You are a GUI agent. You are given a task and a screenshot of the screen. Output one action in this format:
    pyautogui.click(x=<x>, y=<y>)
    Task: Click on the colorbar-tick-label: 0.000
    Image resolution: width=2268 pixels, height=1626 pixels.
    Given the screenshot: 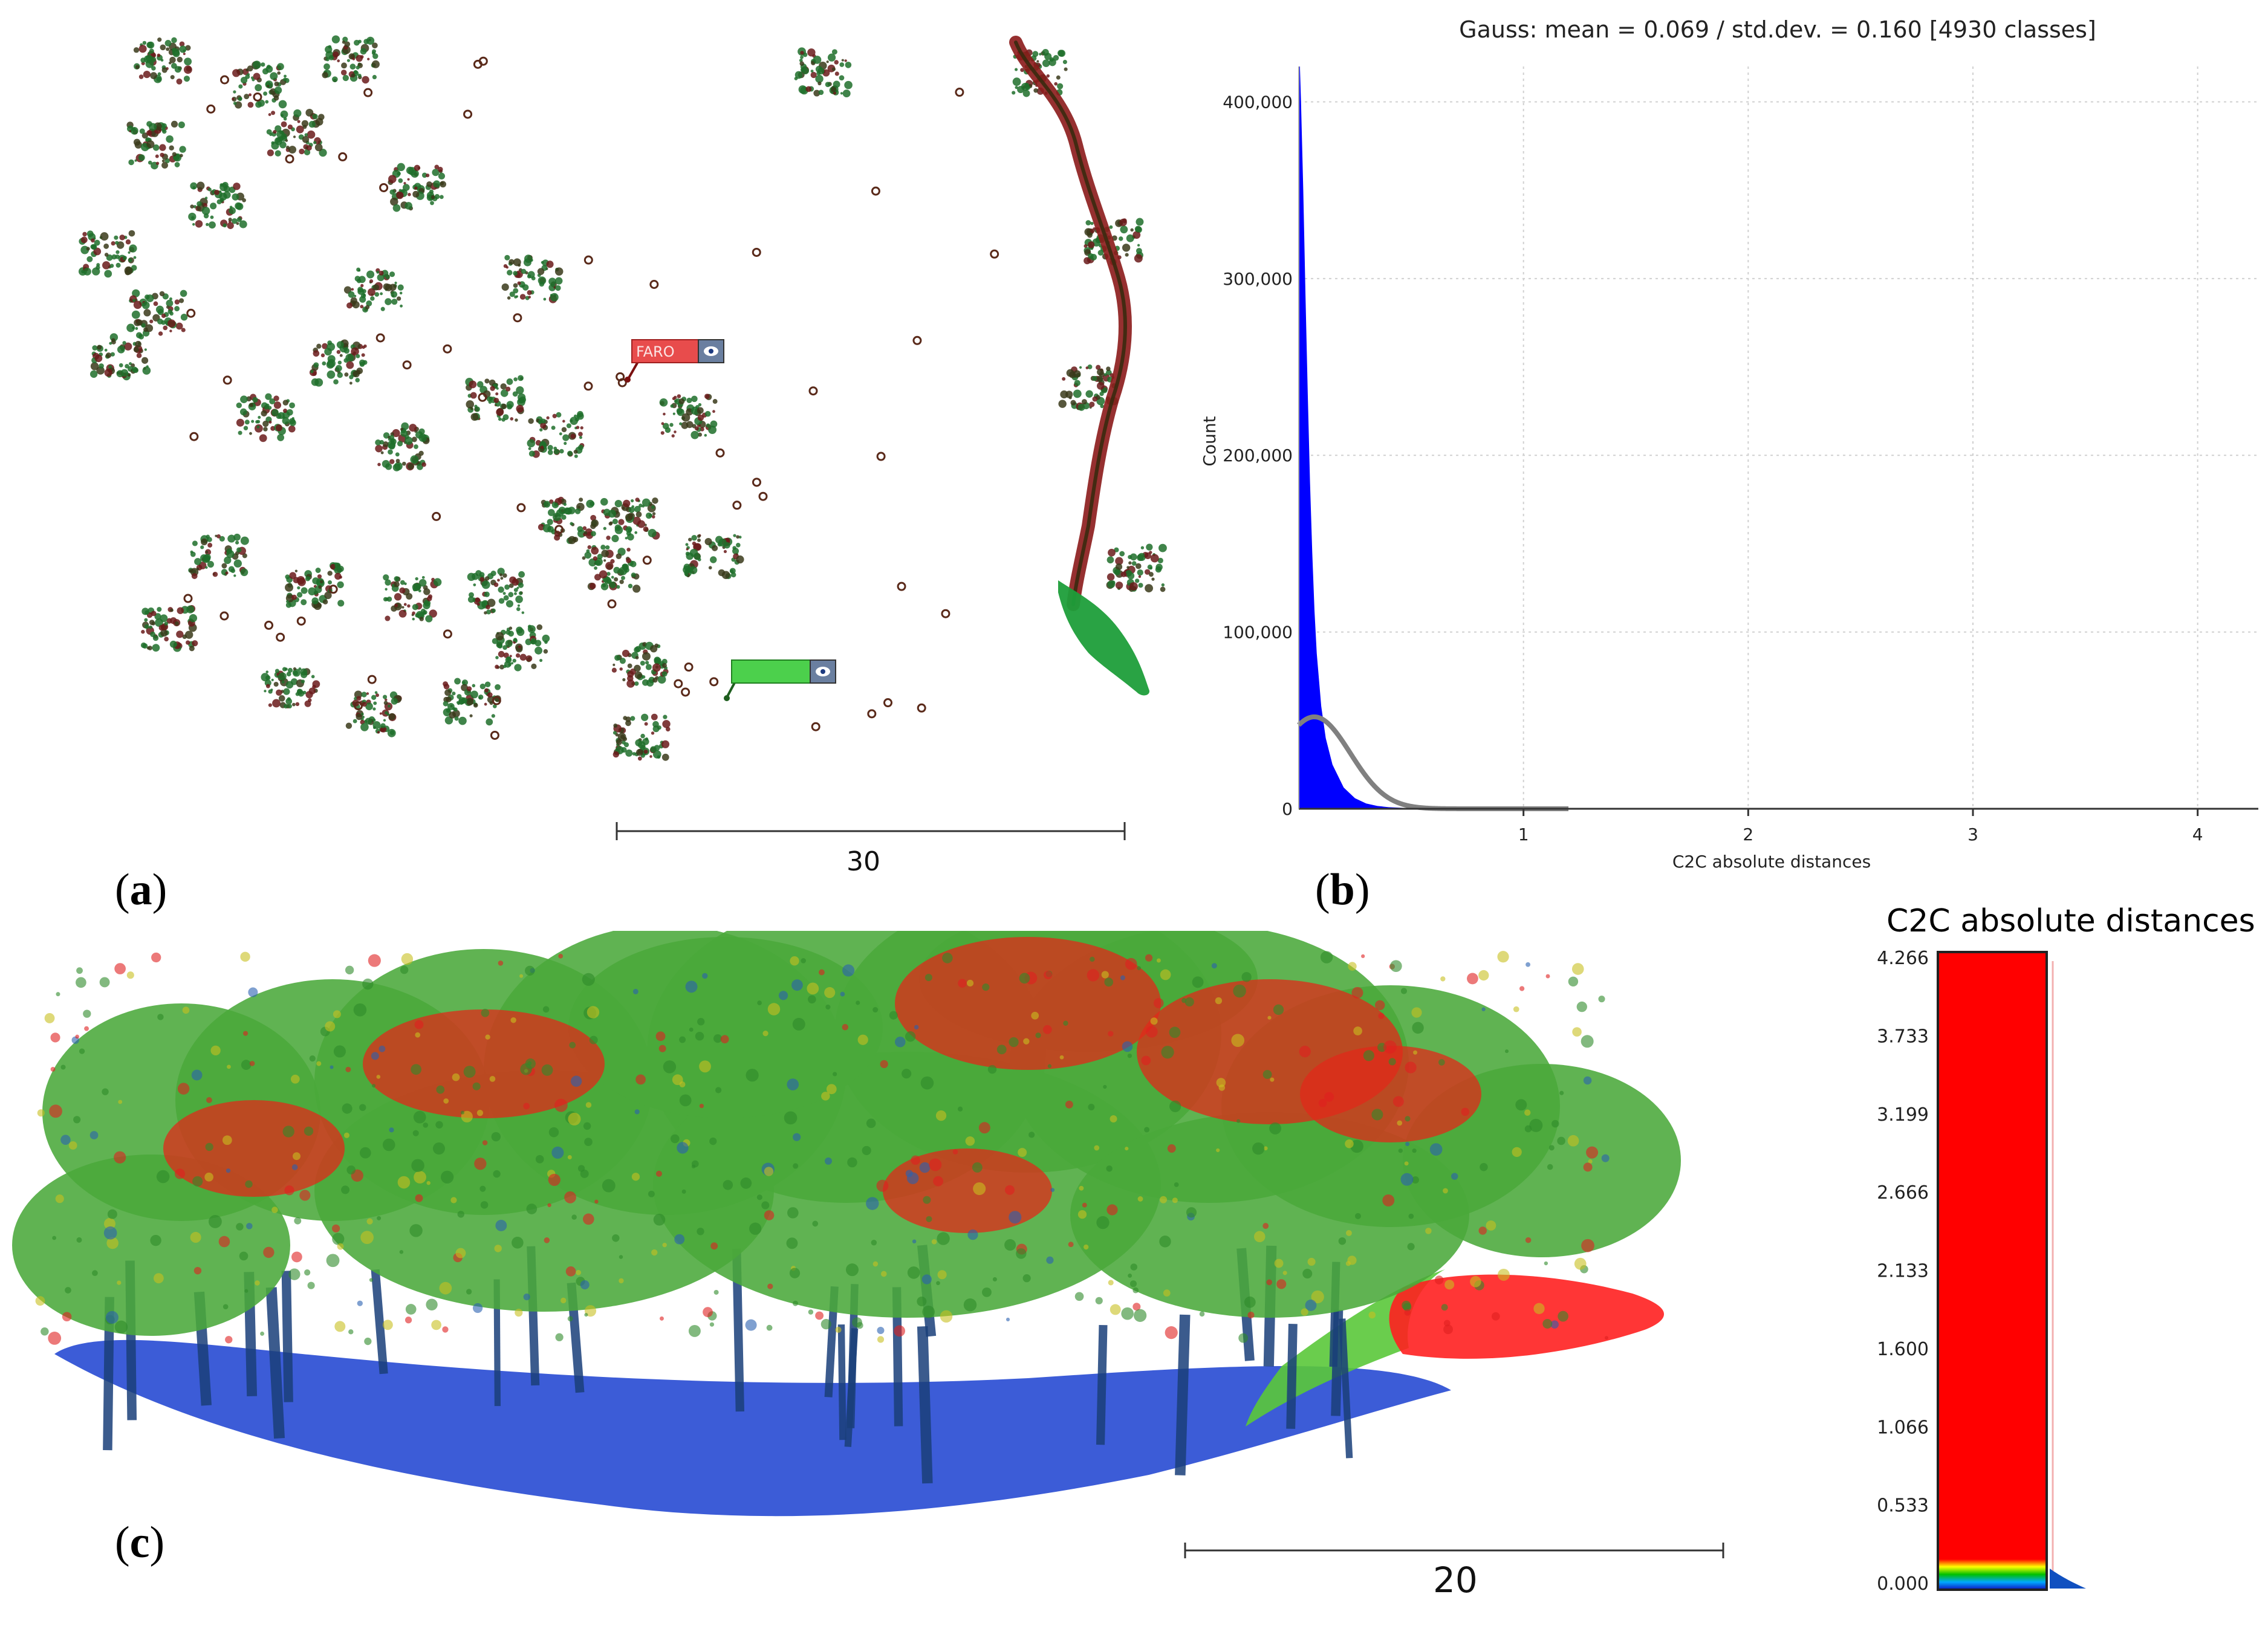 What is the action you would take?
    pyautogui.click(x=1903, y=1584)
    